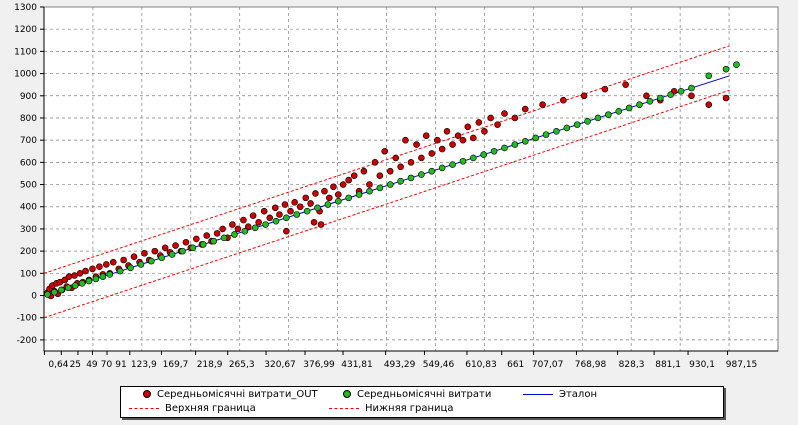  Describe the element at coordinates (357, 365) in the screenshot. I see `x-tick-label: 431,81` at that location.